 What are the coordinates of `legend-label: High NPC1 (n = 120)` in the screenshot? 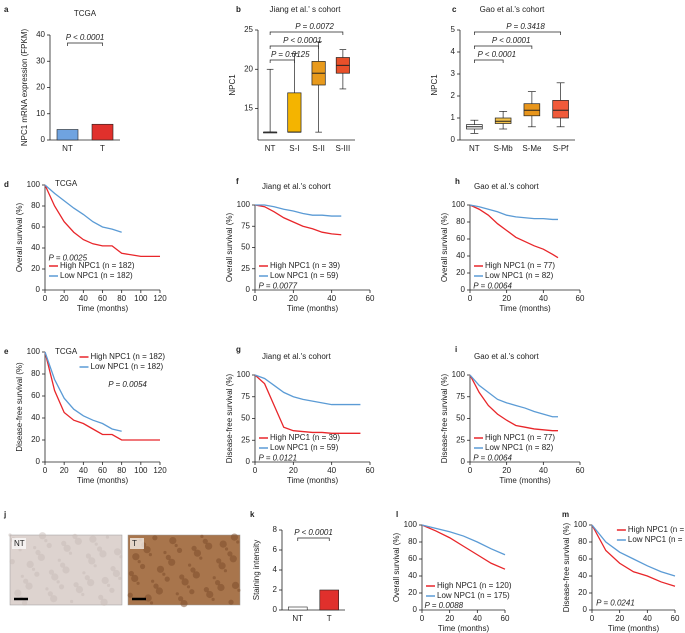 It's located at (656, 529).